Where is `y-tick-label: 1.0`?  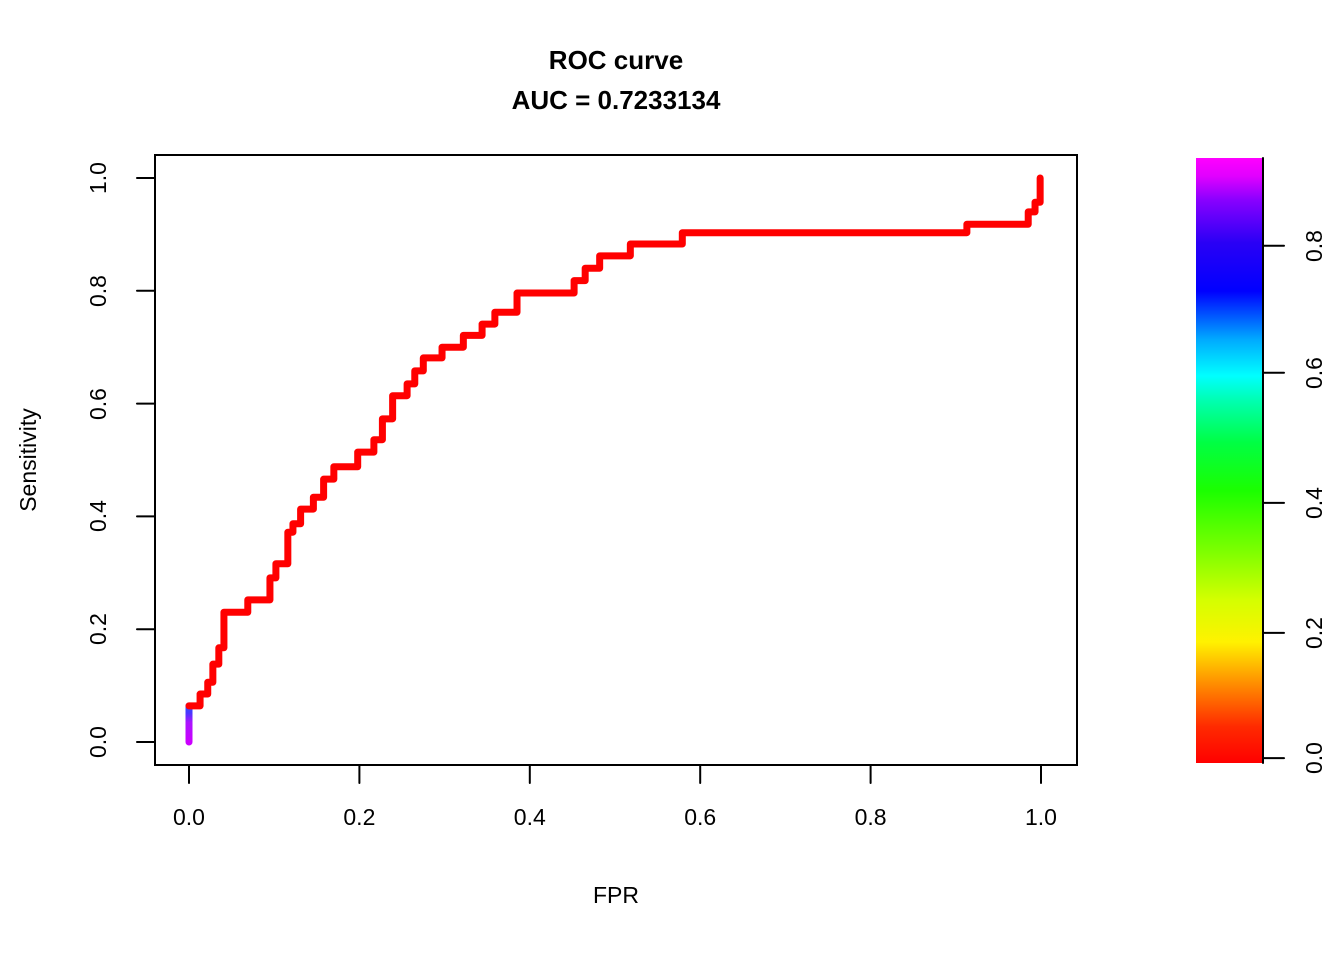
y-tick-label: 1.0 is located at coordinates (98, 178).